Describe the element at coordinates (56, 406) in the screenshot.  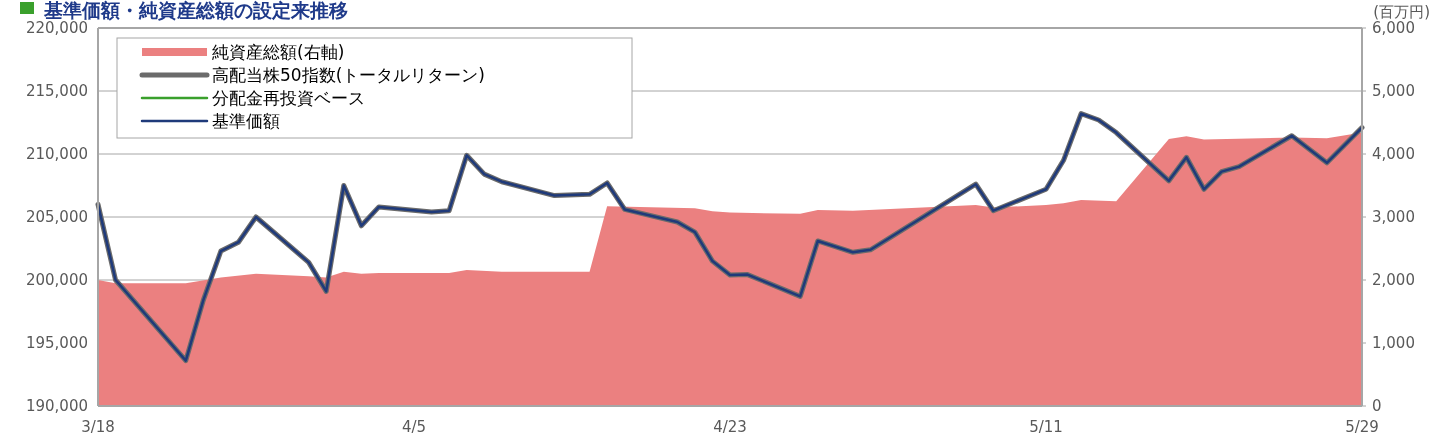
I see `y-tick-label: 190,000` at that location.